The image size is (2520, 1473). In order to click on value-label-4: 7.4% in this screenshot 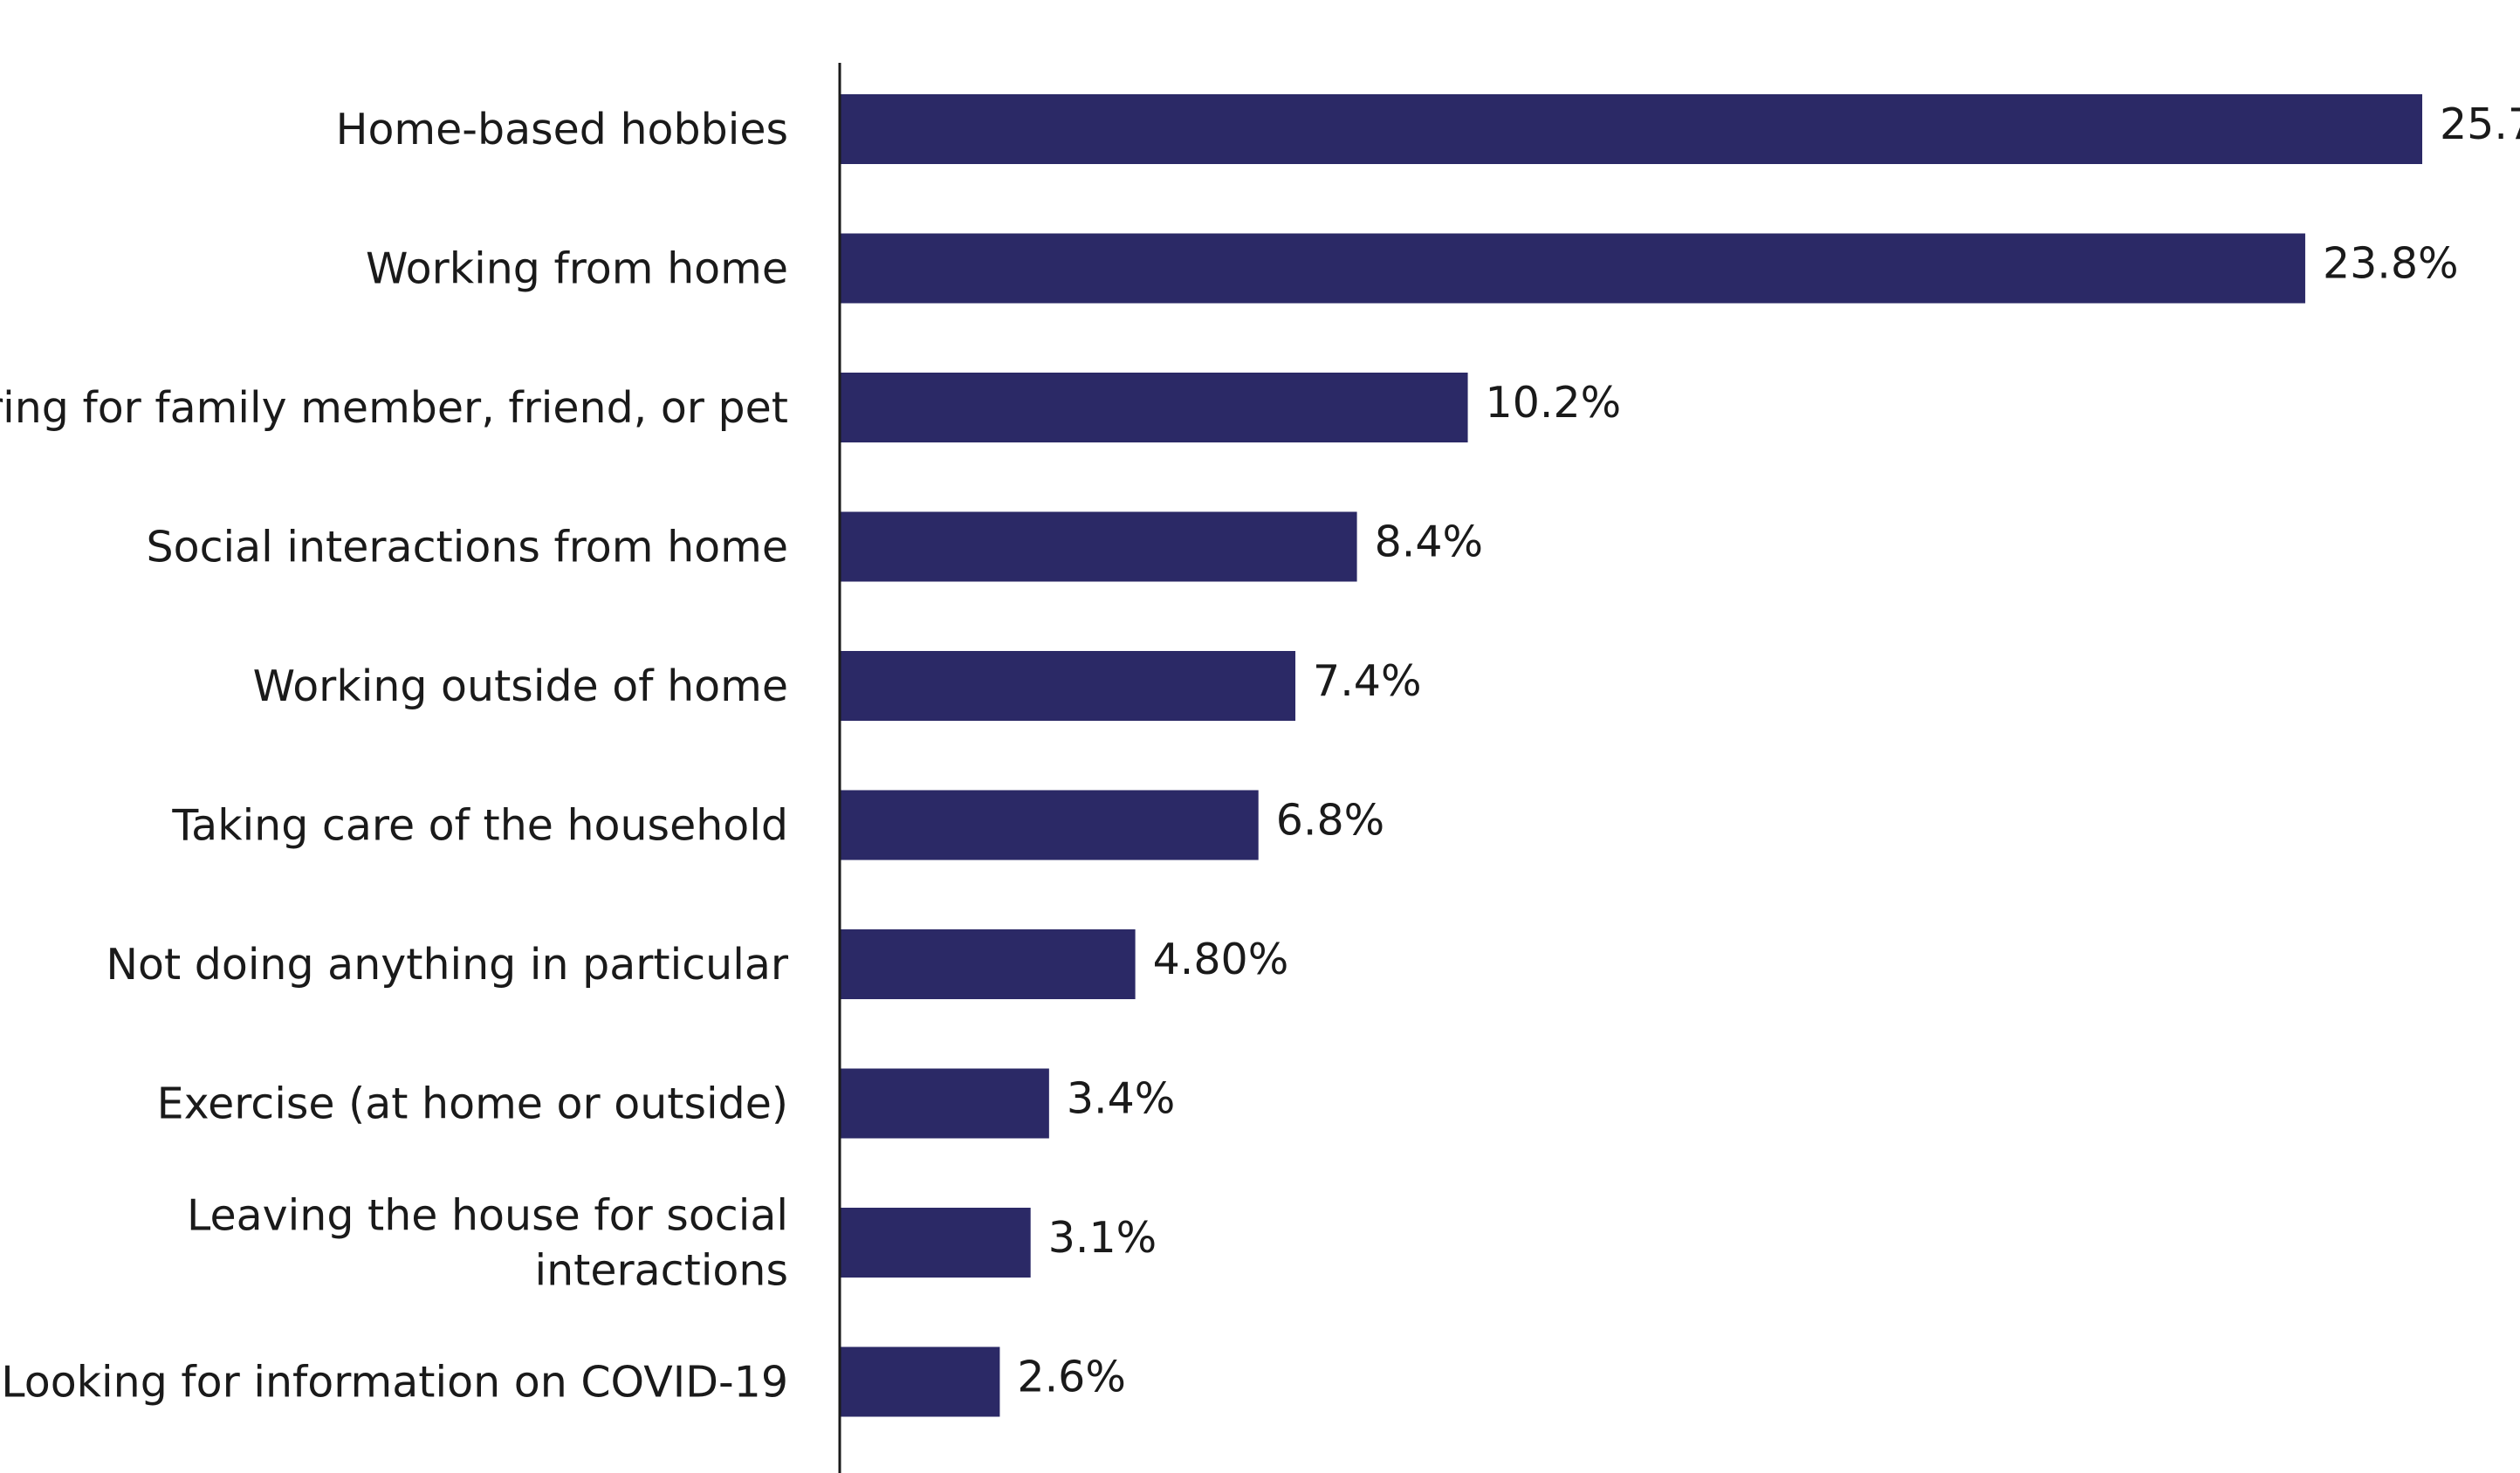, I will do `click(1367, 681)`.